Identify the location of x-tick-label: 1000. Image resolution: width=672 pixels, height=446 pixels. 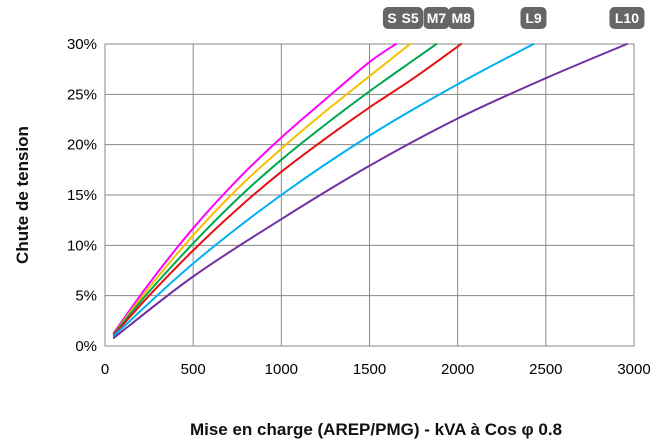
(281, 369).